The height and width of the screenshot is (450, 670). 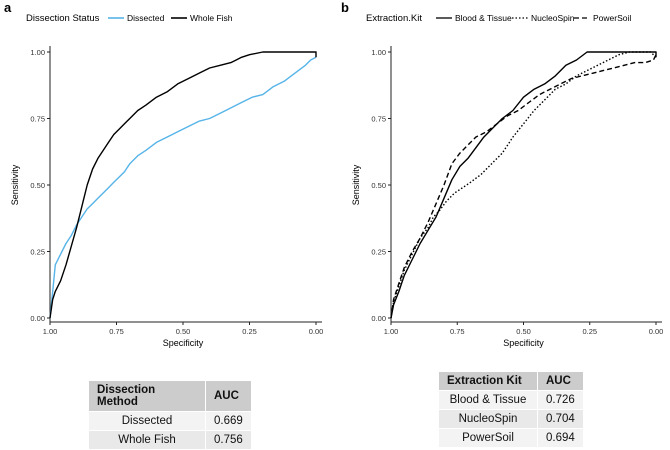 What do you see at coordinates (378, 52) in the screenshot?
I see `panel-b-y-tick-label: 1.00` at bounding box center [378, 52].